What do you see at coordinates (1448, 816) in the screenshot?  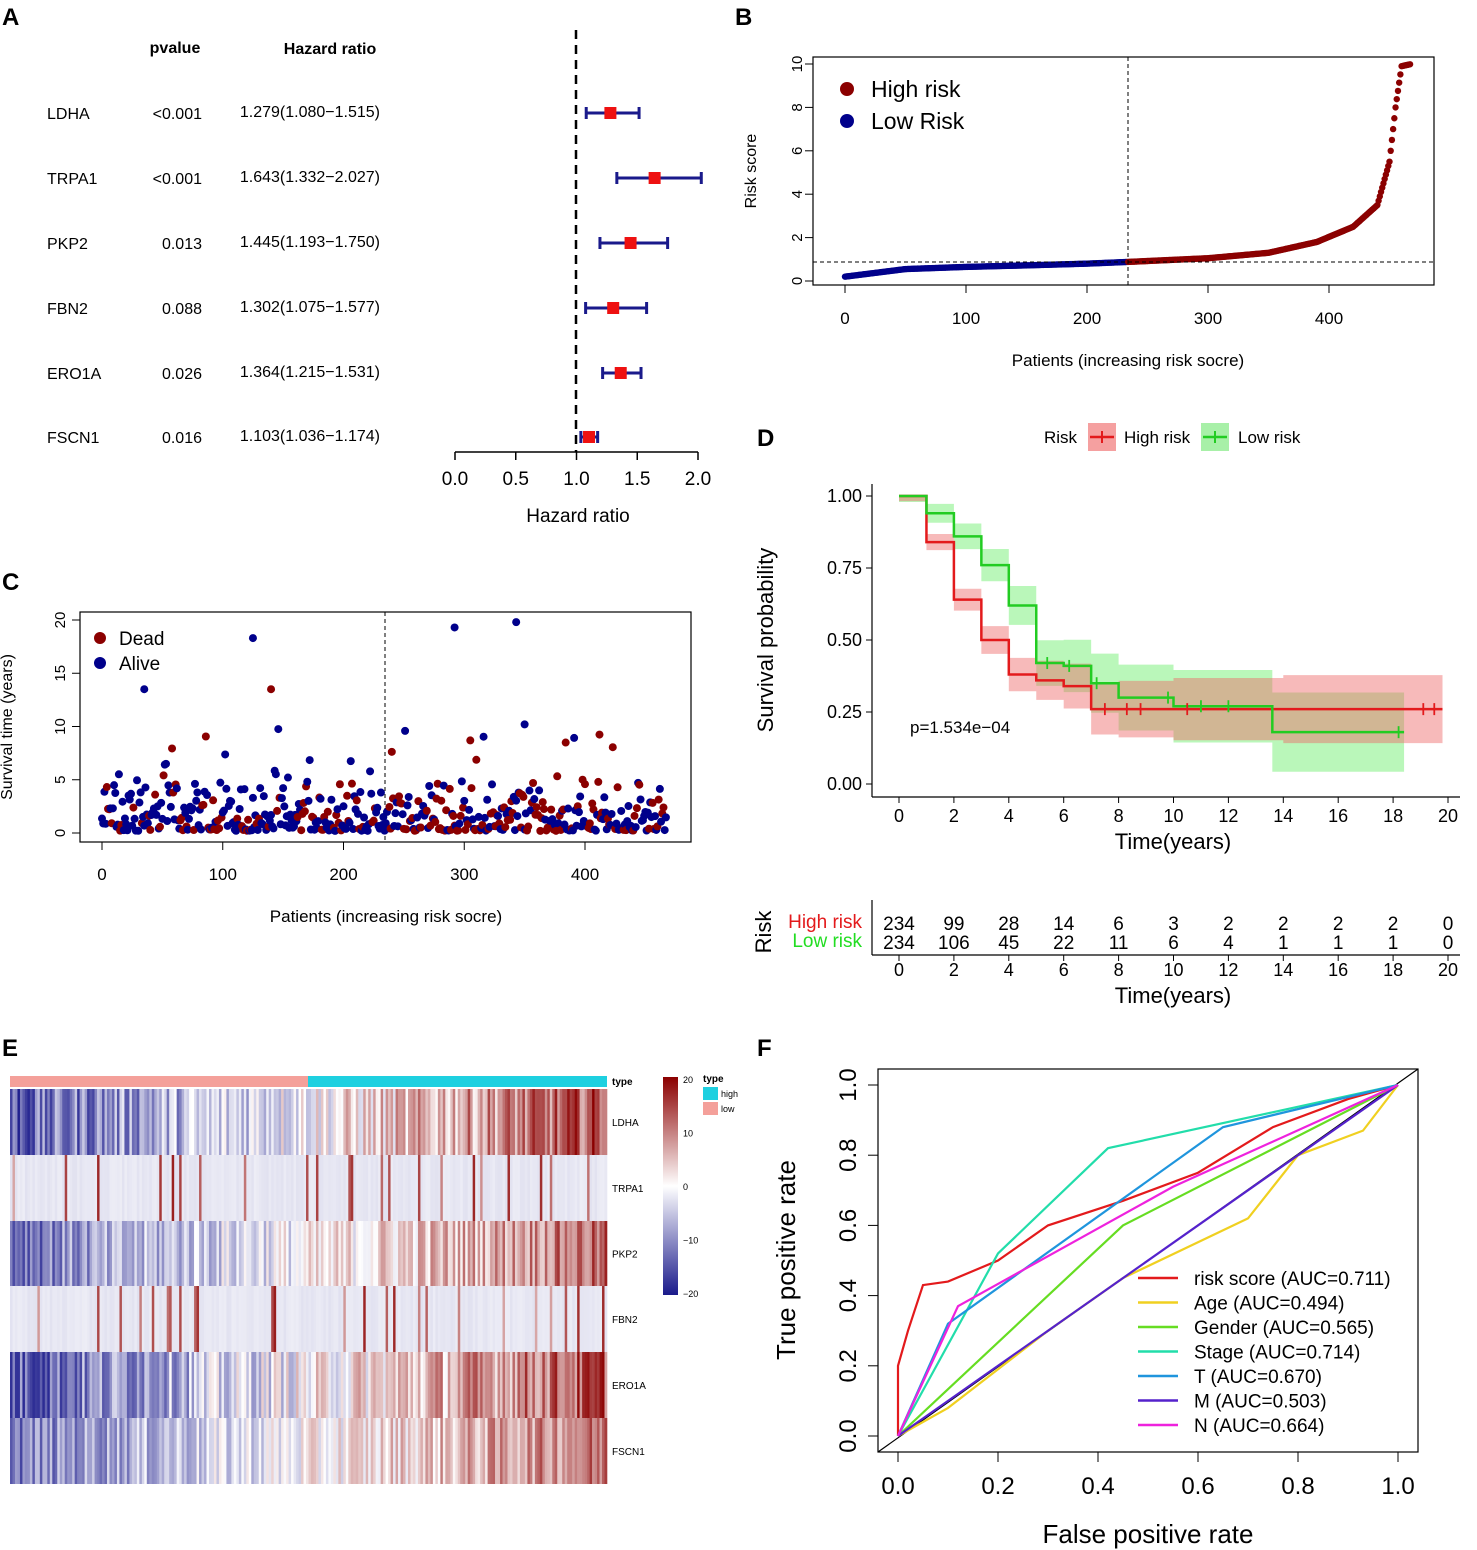 I see `km-x-tick-label: 20` at bounding box center [1448, 816].